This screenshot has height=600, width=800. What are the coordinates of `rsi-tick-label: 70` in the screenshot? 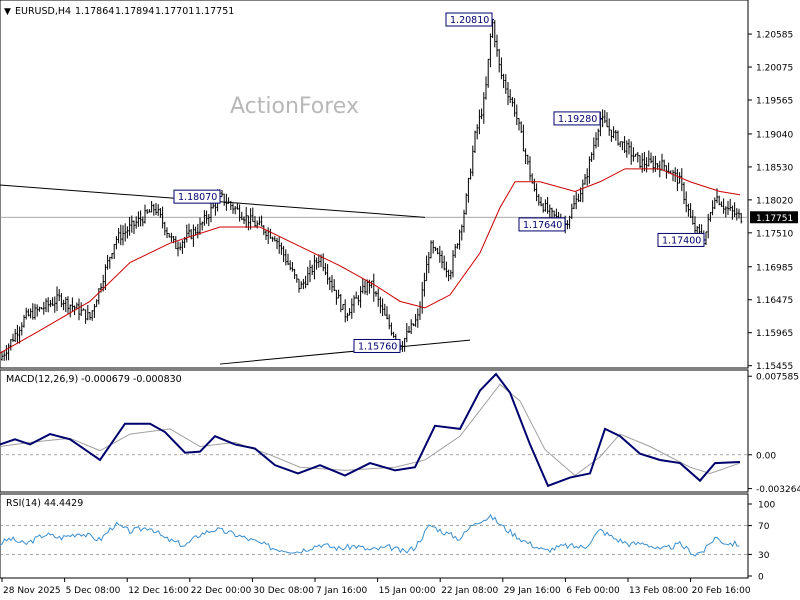 It's located at (764, 527).